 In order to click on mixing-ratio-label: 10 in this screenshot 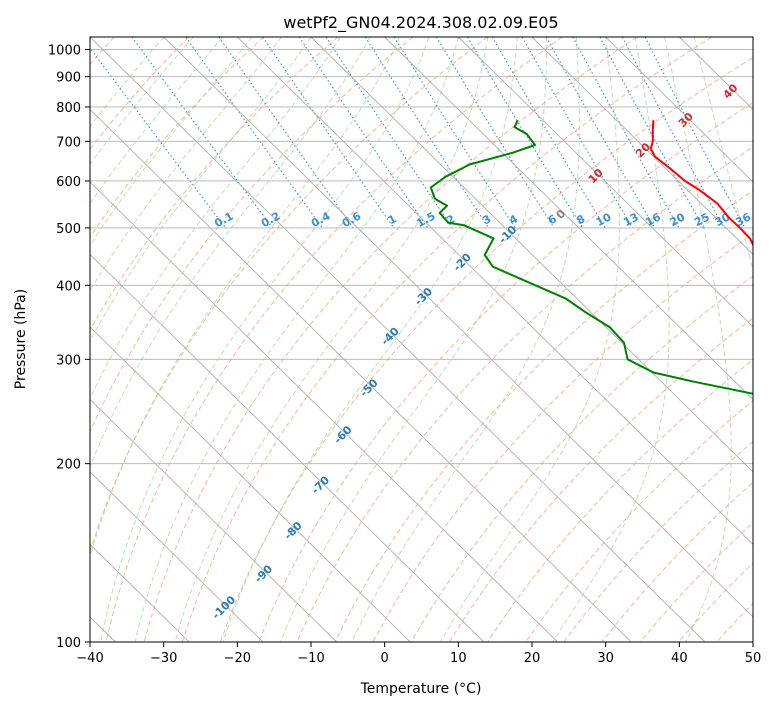, I will do `click(604, 219)`.